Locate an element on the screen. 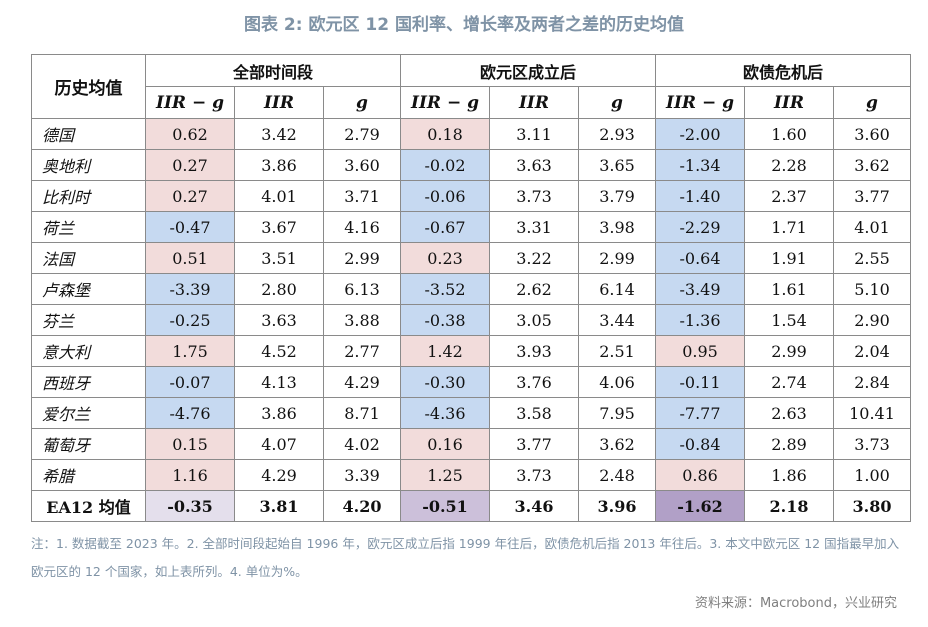 The height and width of the screenshot is (627, 928). value-cell: 2.48 is located at coordinates (617, 475).